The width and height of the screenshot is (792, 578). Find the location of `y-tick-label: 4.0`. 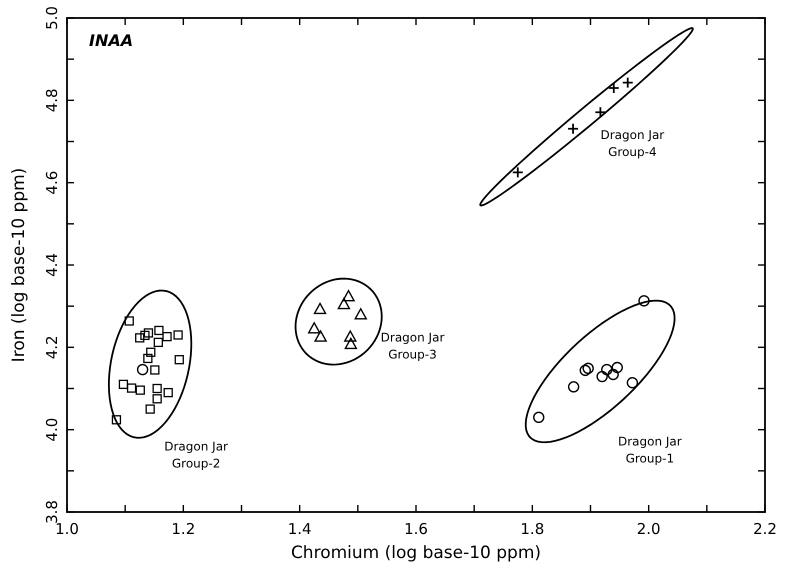

y-tick-label: 4.0 is located at coordinates (52, 430).